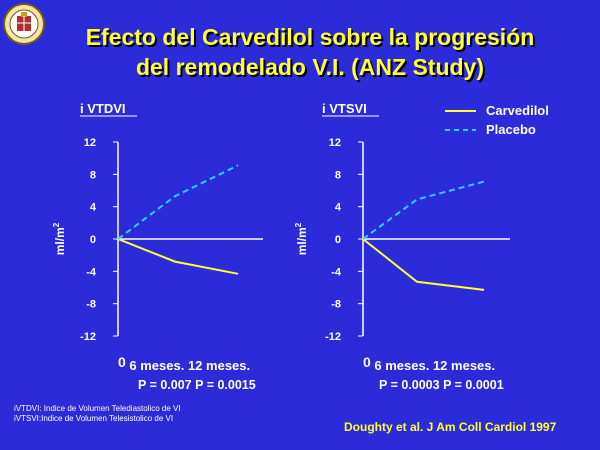 The width and height of the screenshot is (600, 450). Describe the element at coordinates (441, 385) in the screenshot. I see `p-values: P = 0.0003 P = 0.0001` at that location.